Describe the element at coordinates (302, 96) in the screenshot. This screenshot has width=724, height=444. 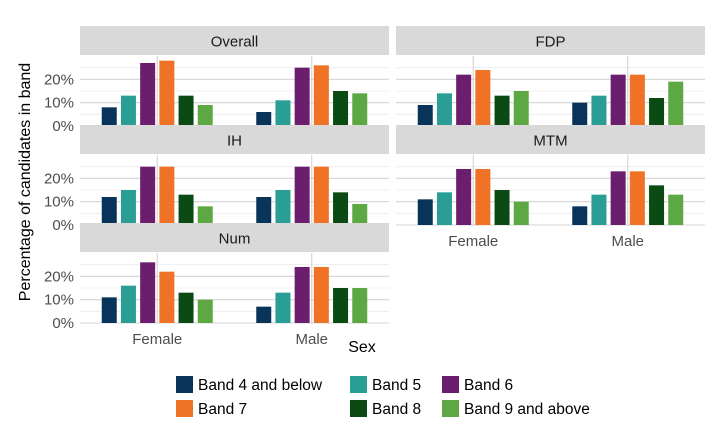
I see `bar-overall-male-band2` at that location.